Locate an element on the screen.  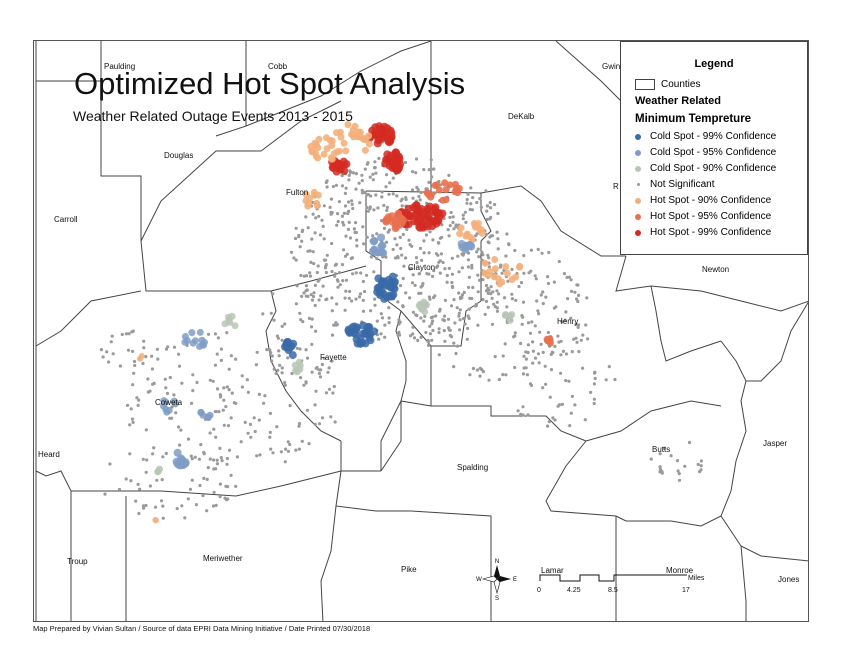
county-label-douglas: Douglas is located at coordinates (179, 155).